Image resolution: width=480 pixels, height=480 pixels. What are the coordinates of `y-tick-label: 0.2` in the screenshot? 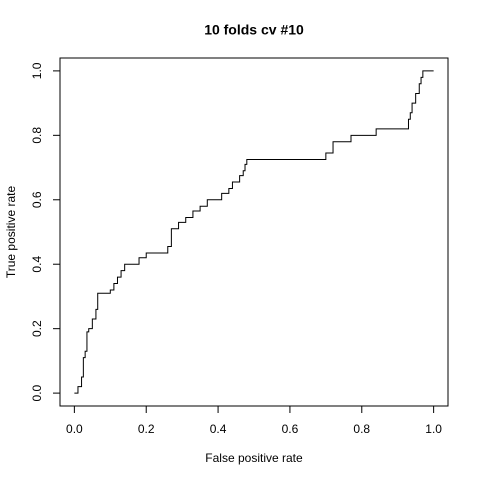 It's located at (37, 328).